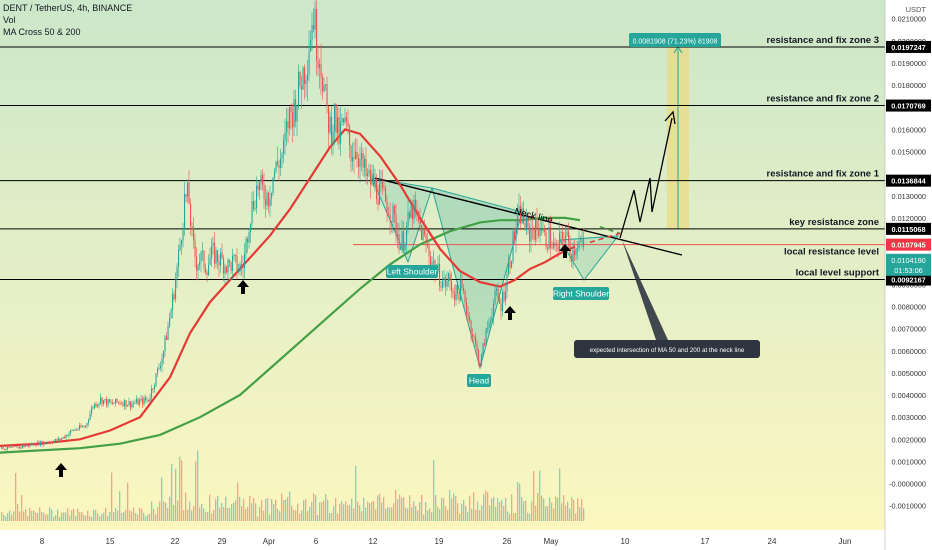 The image size is (932, 550). Describe the element at coordinates (908, 229) in the screenshot. I see `level-price-text: 0.0115068` at that location.